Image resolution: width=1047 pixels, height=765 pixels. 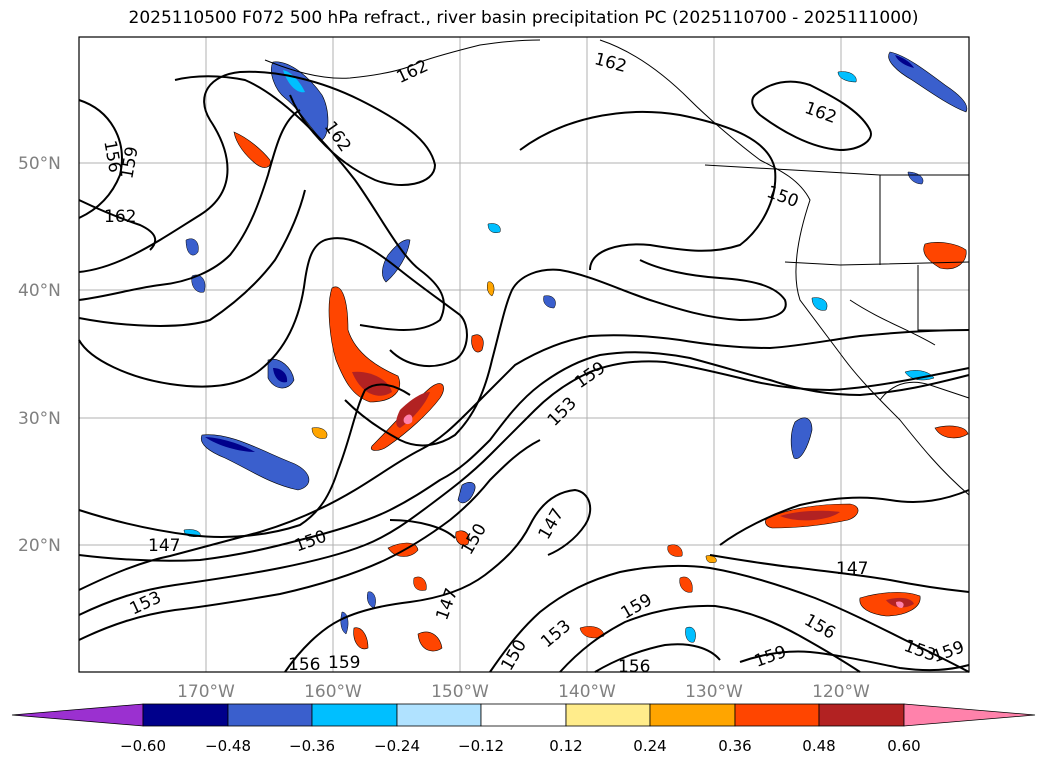 What do you see at coordinates (481, 746) in the screenshot?
I see `colorbar-tick: −0.12` at bounding box center [481, 746].